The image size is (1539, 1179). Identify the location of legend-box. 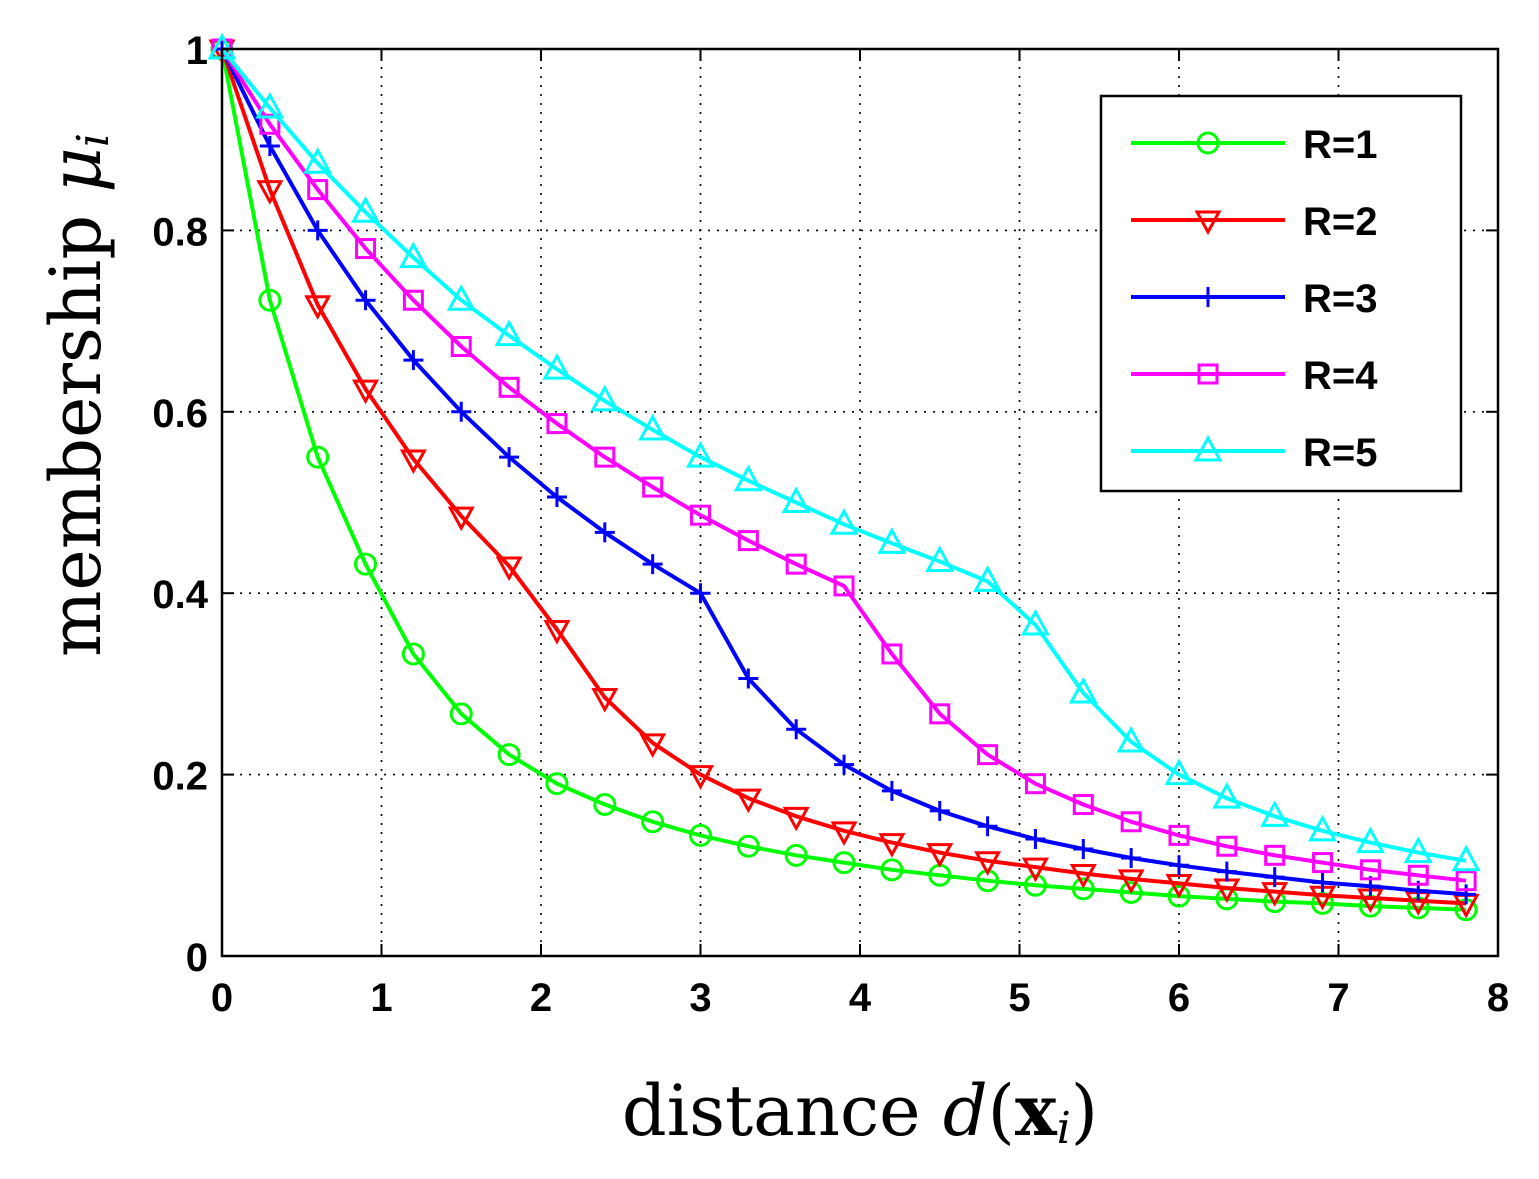
(1281, 293).